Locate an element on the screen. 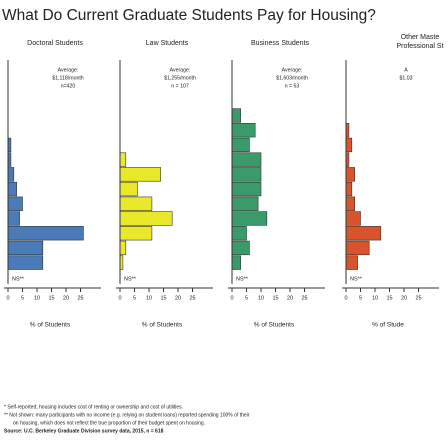 The image size is (448, 448). panel-title: Doctoral Students is located at coordinates (55, 43).